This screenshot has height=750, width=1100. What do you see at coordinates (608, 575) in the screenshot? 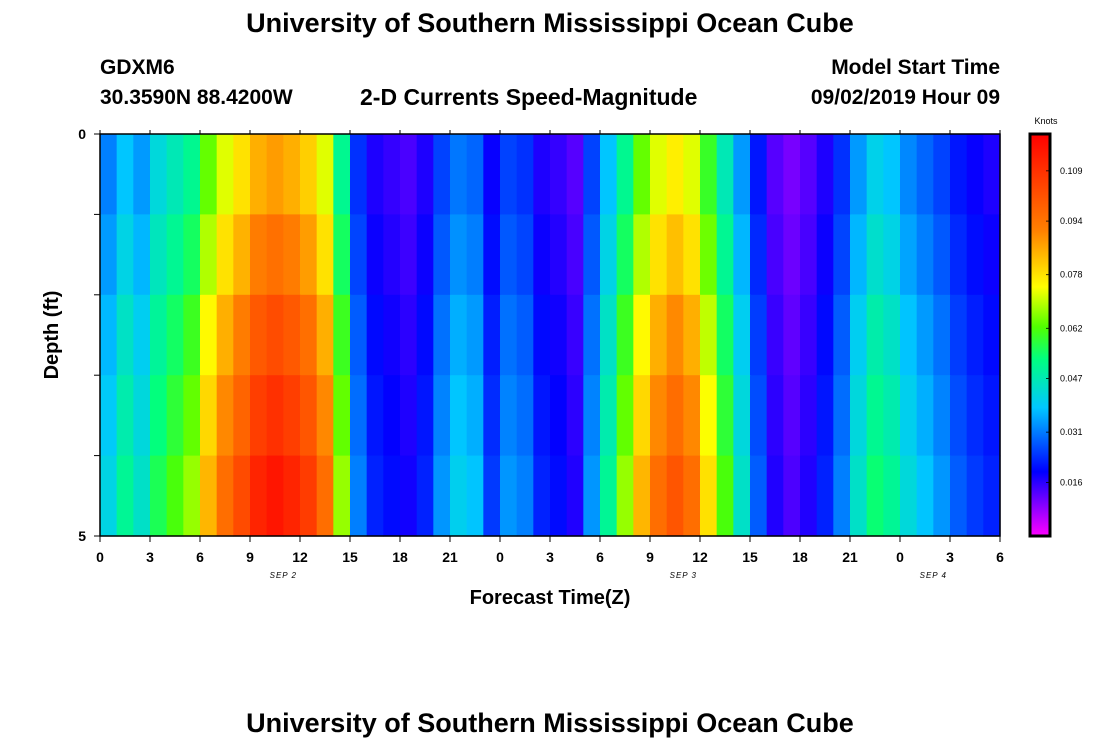
I see `date-labels: SEP 2 SEP 3 SEP 4` at bounding box center [608, 575].